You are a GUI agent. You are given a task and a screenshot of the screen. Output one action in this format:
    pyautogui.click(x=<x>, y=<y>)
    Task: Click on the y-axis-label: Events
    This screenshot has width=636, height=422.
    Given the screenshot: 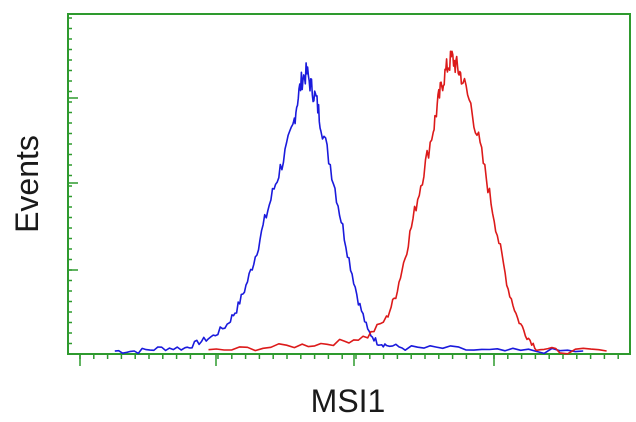 What is the action you would take?
    pyautogui.click(x=27, y=184)
    